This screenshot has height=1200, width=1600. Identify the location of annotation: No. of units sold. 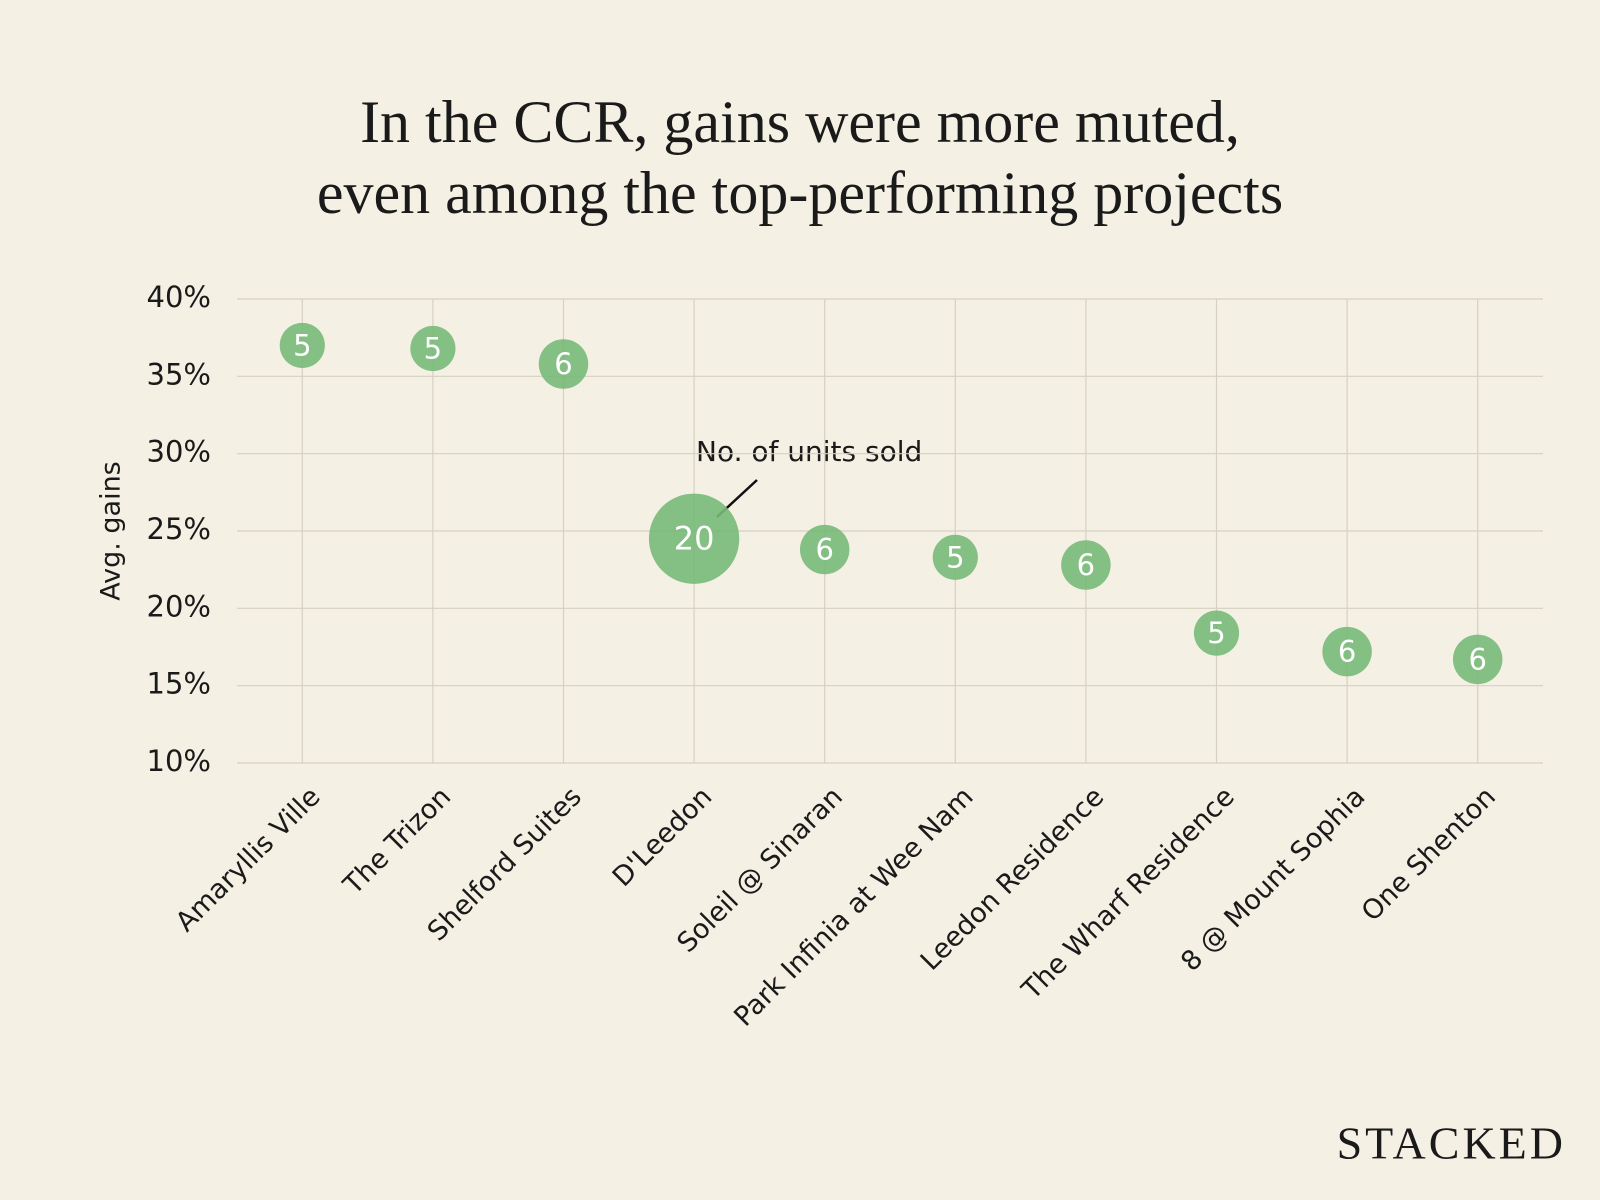
(809, 451).